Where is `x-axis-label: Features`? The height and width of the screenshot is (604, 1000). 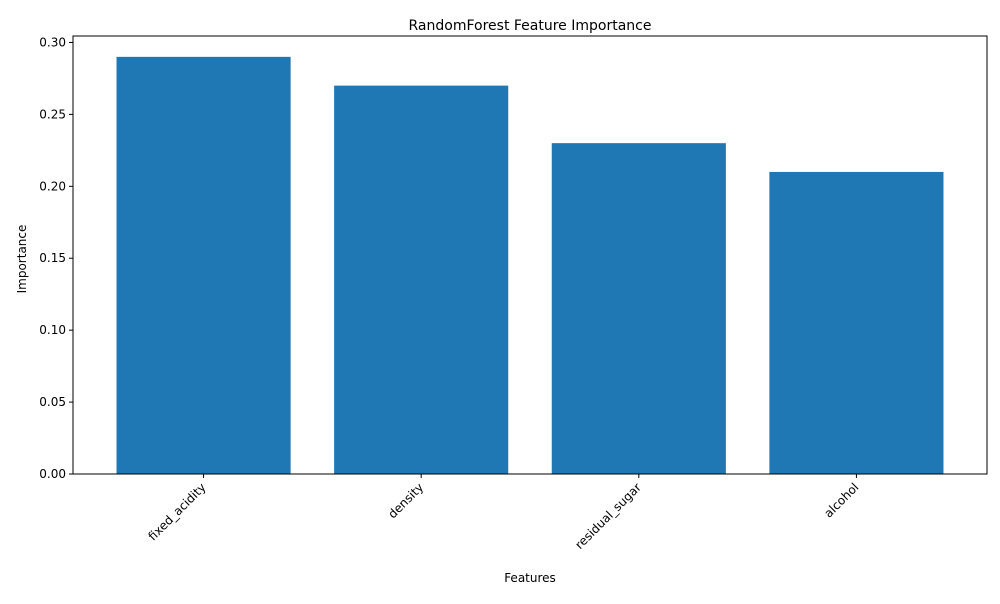 x-axis-label: Features is located at coordinates (530, 578).